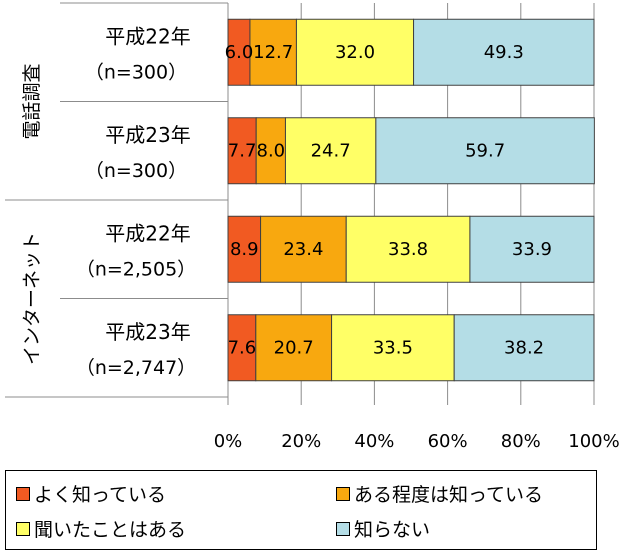 This screenshot has height=555, width=626. Describe the element at coordinates (301, 441) in the screenshot. I see `x-tick-label: 20%` at that location.